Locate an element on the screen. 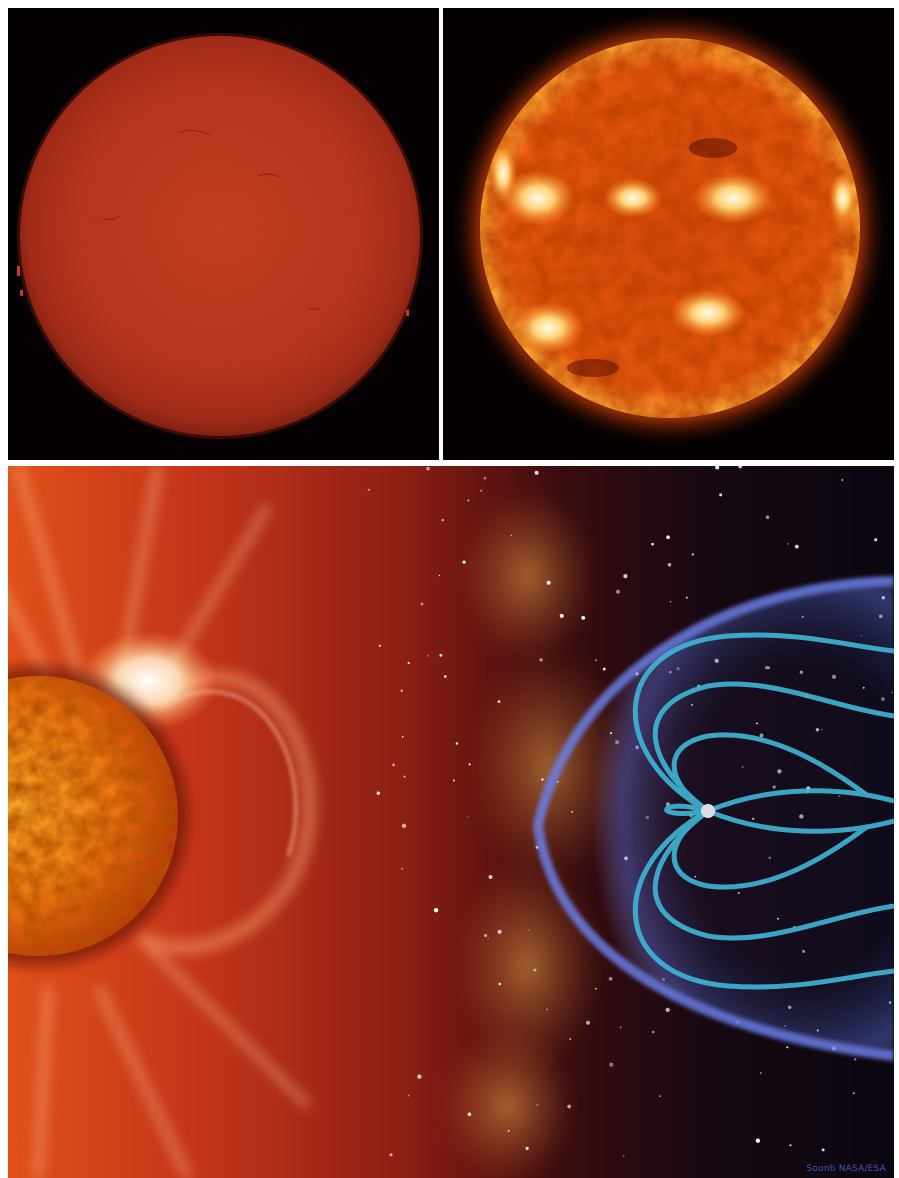 This screenshot has width=899, height=1178. active-regions is located at coordinates (673, 248).